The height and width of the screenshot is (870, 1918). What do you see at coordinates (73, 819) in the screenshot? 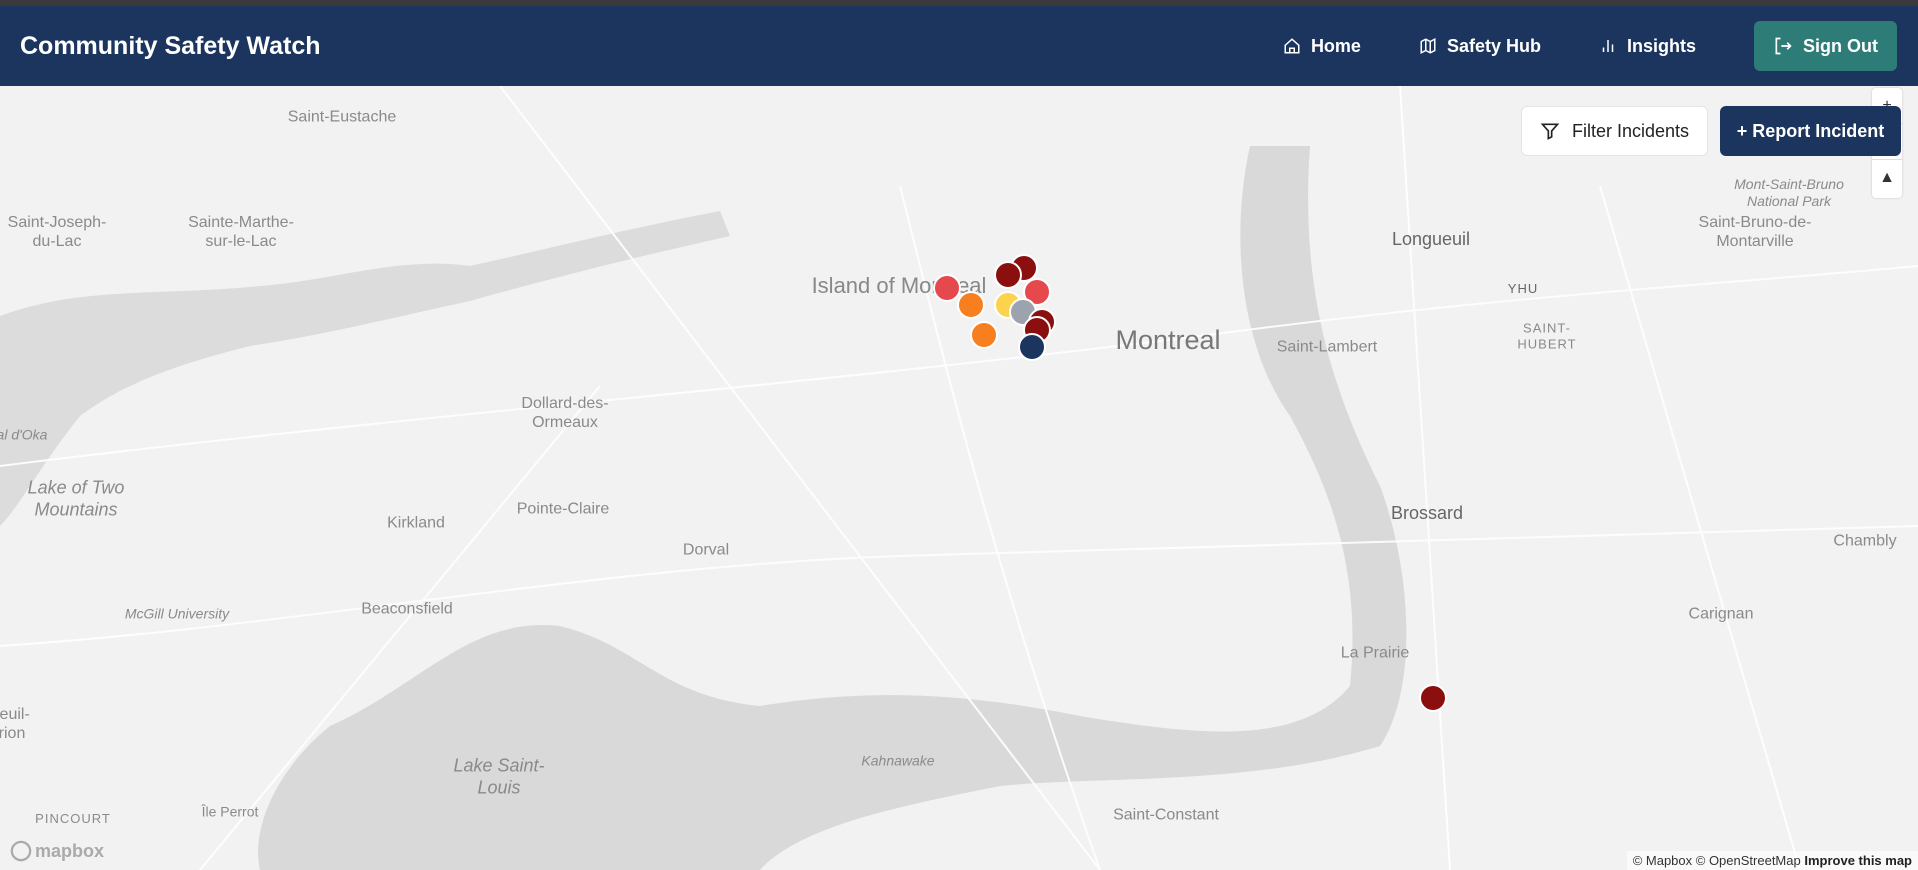
I see `map-label: PINCOURT` at bounding box center [73, 819].